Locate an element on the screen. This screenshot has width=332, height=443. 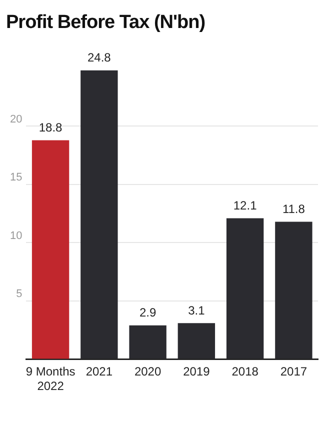
x-tick-label: 2019 is located at coordinates (196, 371).